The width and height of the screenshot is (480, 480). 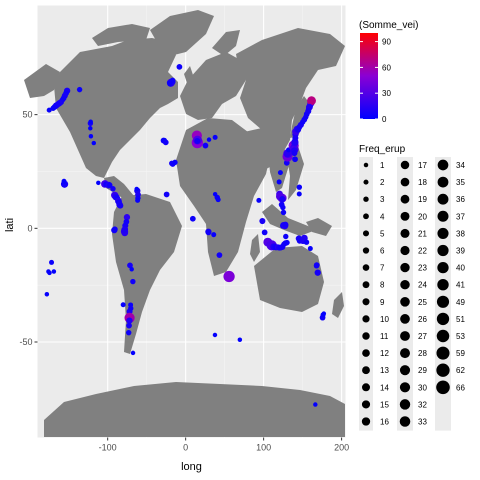 What do you see at coordinates (382, 285) in the screenshot?
I see `size-legend-label: 8` at bounding box center [382, 285].